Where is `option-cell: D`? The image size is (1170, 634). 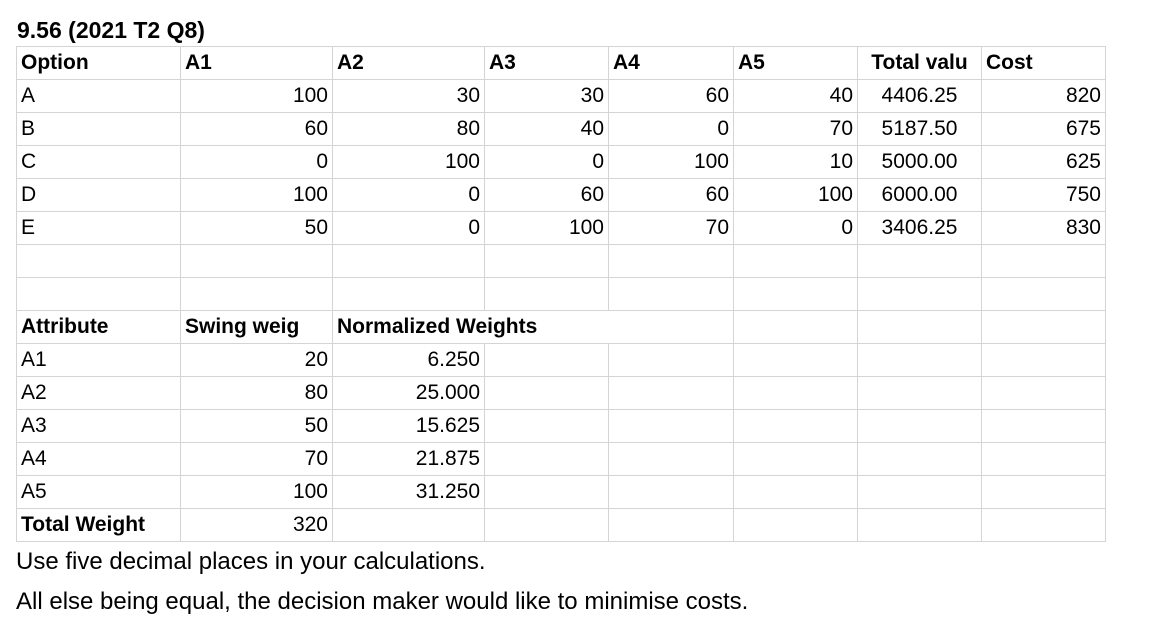 option-cell: D is located at coordinates (98, 195).